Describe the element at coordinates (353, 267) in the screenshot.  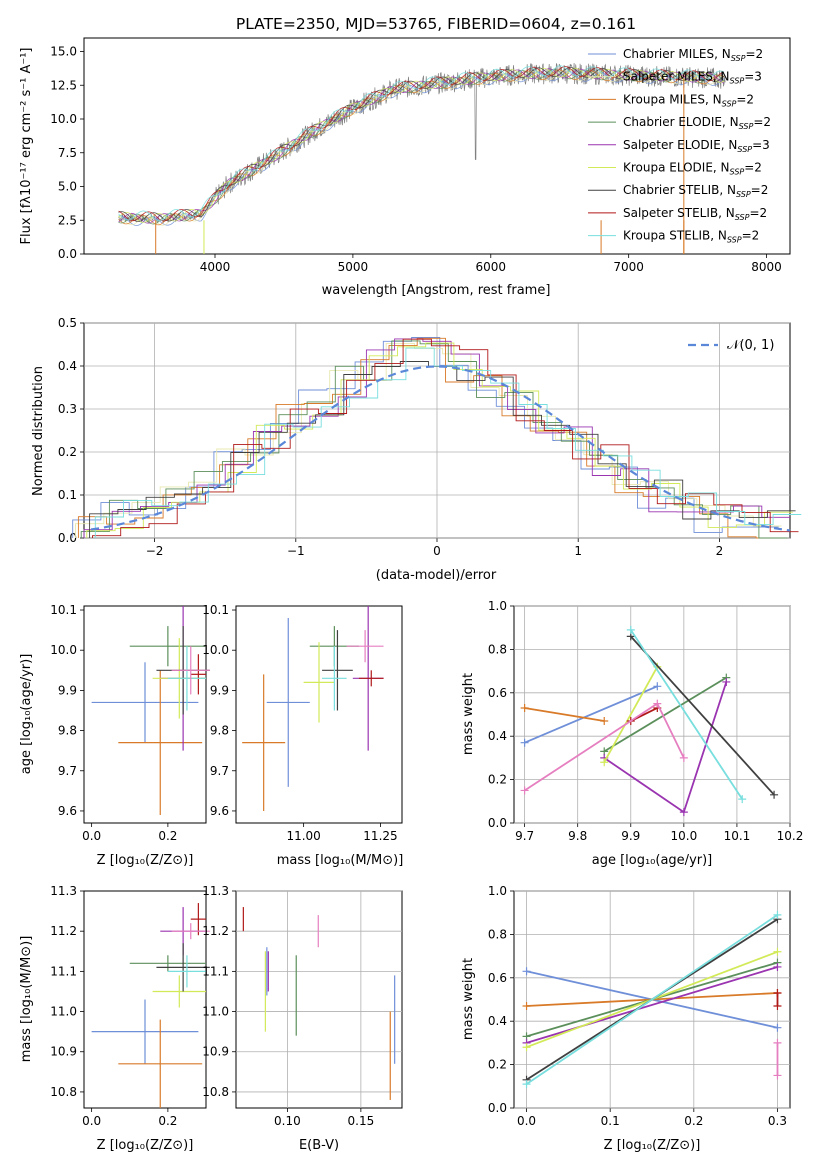
I see `x-tick-label: 5000` at that location.